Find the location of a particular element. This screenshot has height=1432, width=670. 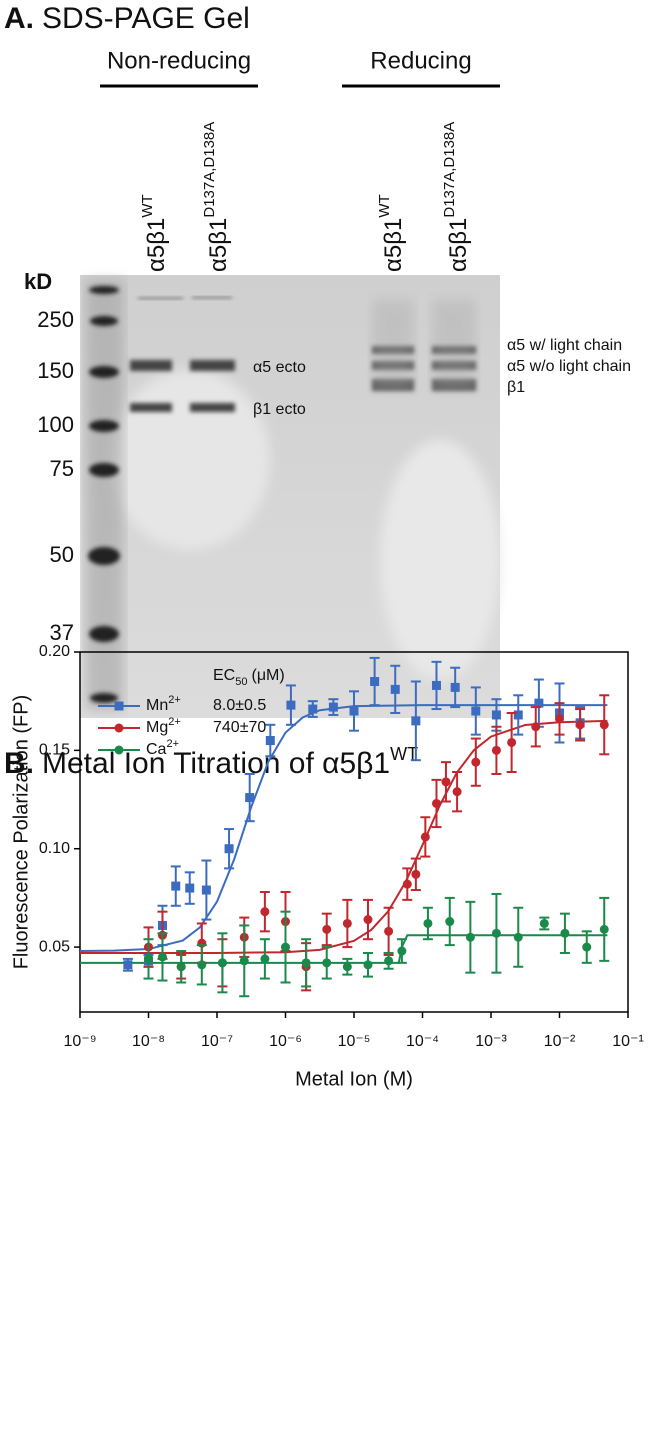

lane-label: α5β1WT is located at coordinates (391, 233).